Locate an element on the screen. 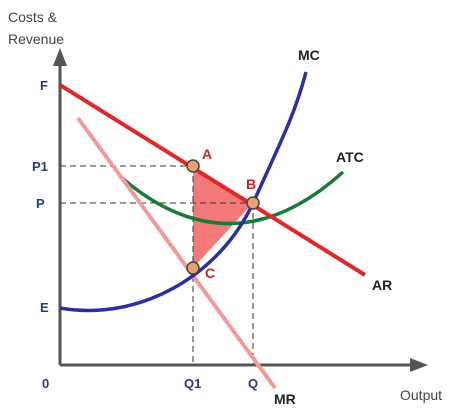  level-label: Q is located at coordinates (253, 383).